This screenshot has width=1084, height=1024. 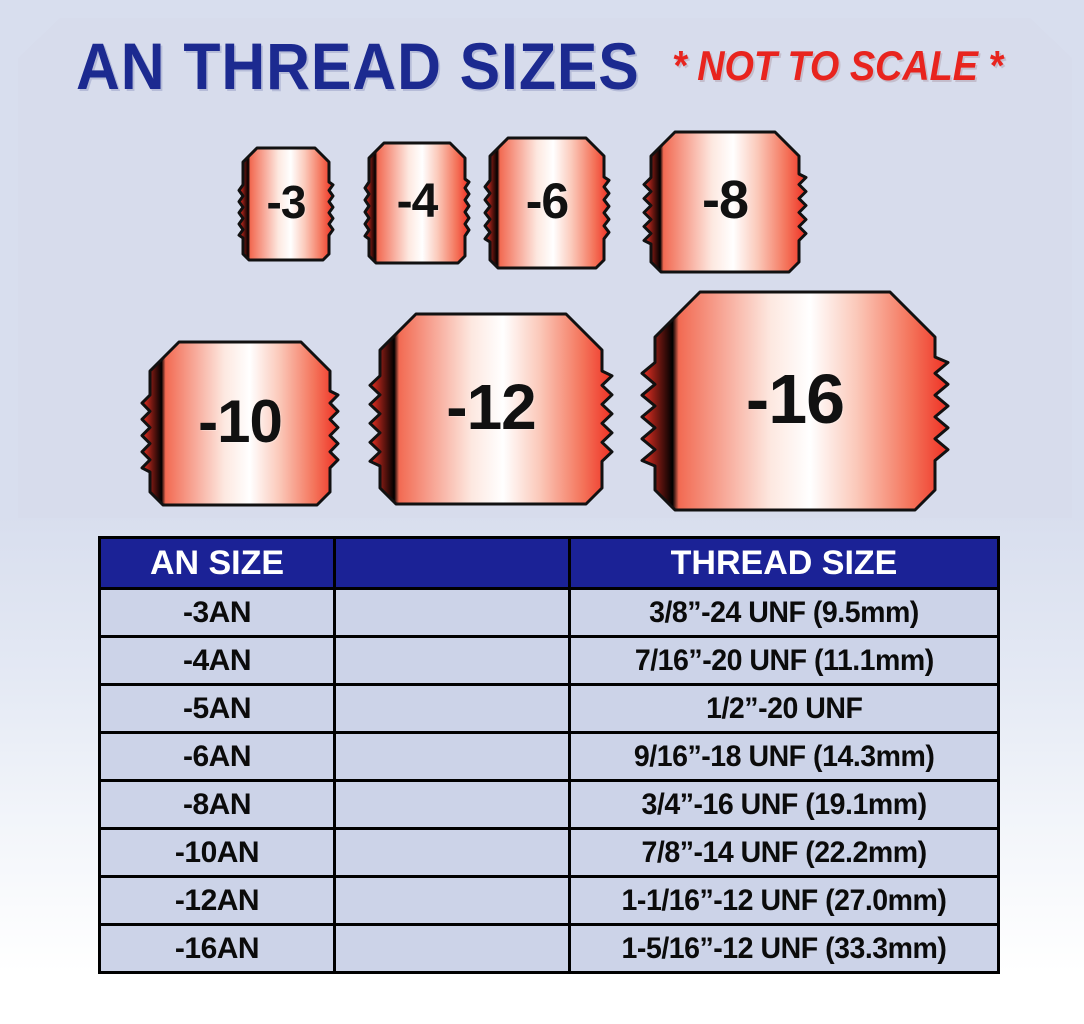 What do you see at coordinates (795, 401) in the screenshot?
I see `fitting-shape-dash16: -16` at bounding box center [795, 401].